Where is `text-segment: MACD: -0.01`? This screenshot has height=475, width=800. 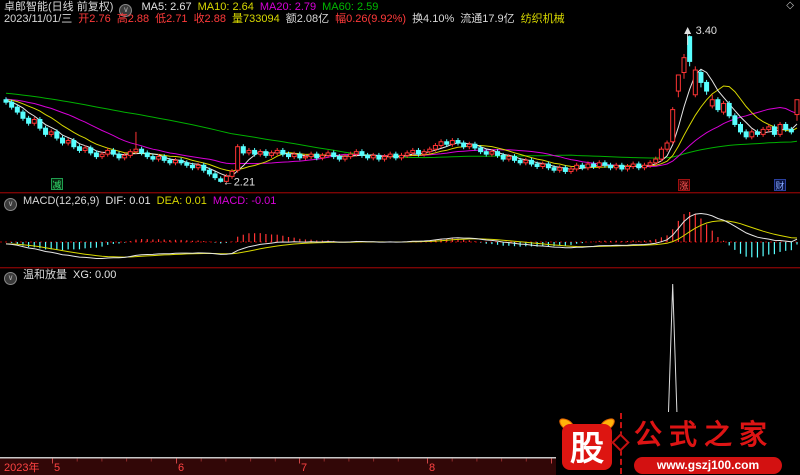 text-segment: MACD: -0.01 is located at coordinates (244, 201).